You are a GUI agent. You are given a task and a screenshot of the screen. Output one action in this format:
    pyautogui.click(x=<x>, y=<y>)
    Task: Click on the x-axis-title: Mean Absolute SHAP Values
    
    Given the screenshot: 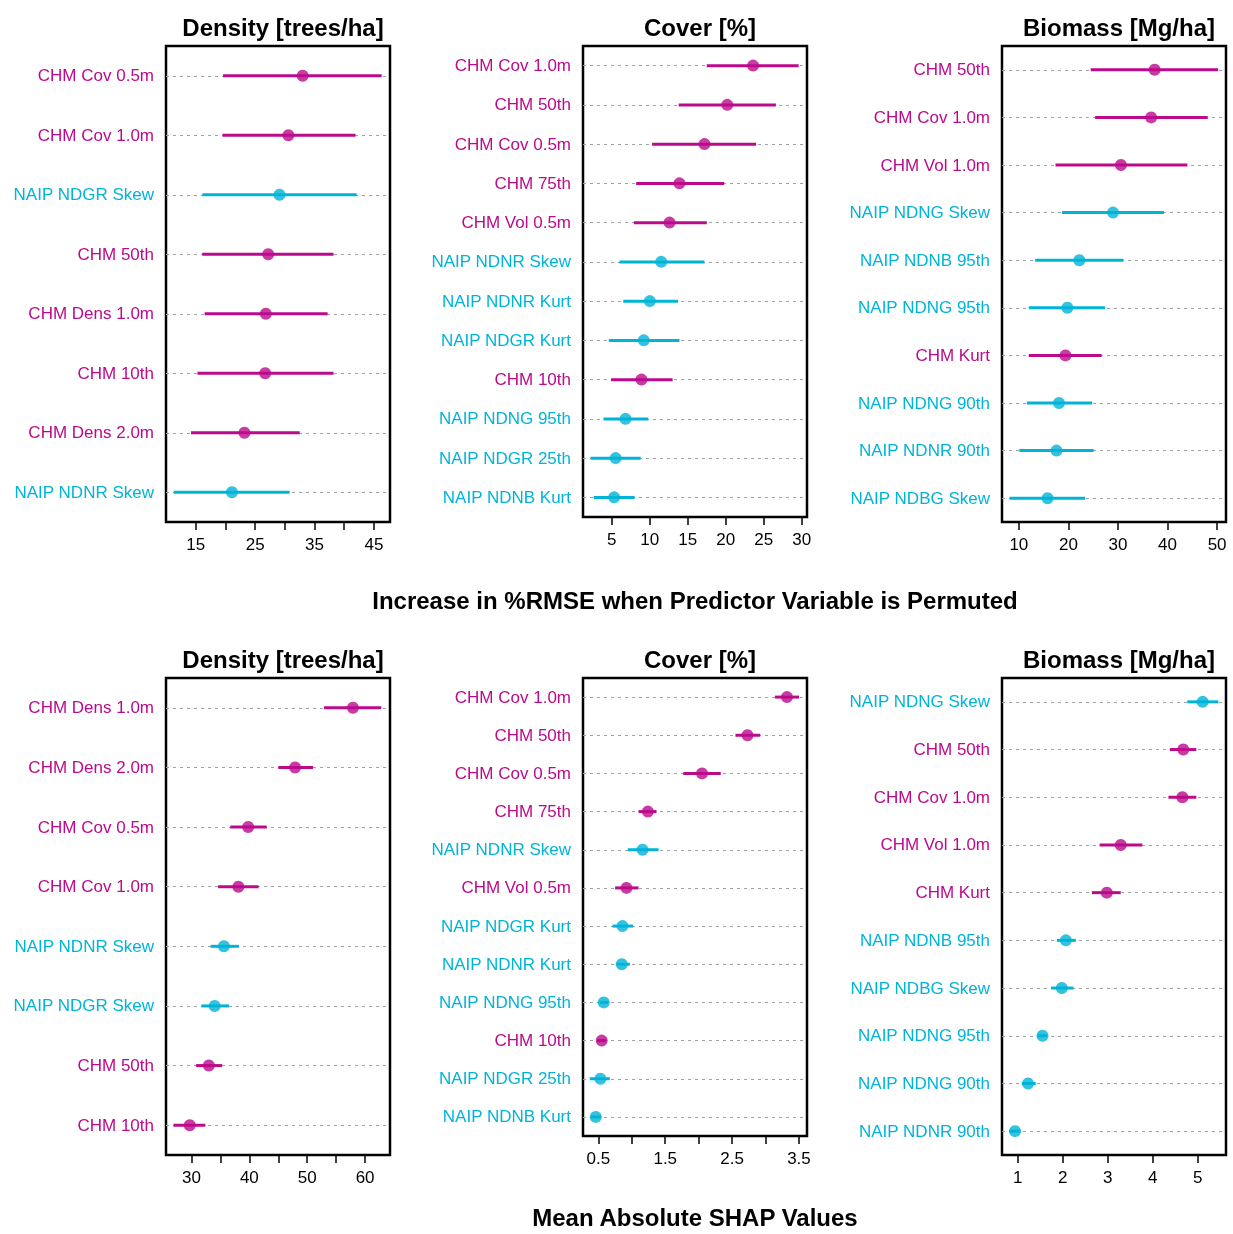 What is the action you would take?
    pyautogui.click(x=695, y=1217)
    